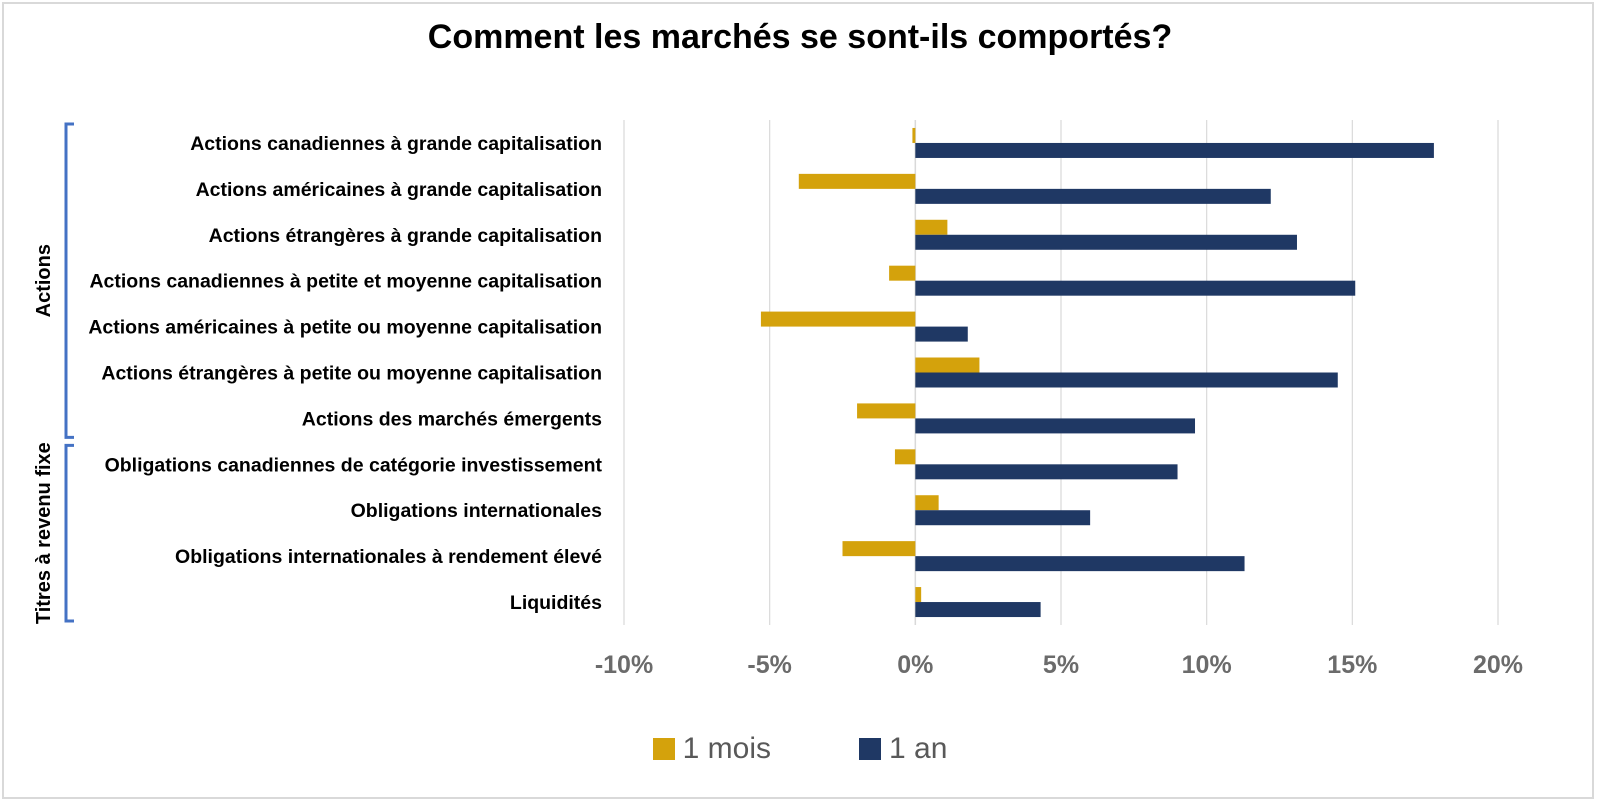 The height and width of the screenshot is (803, 1600). I want to click on legend-label-1-an: 1 an, so click(918, 748).